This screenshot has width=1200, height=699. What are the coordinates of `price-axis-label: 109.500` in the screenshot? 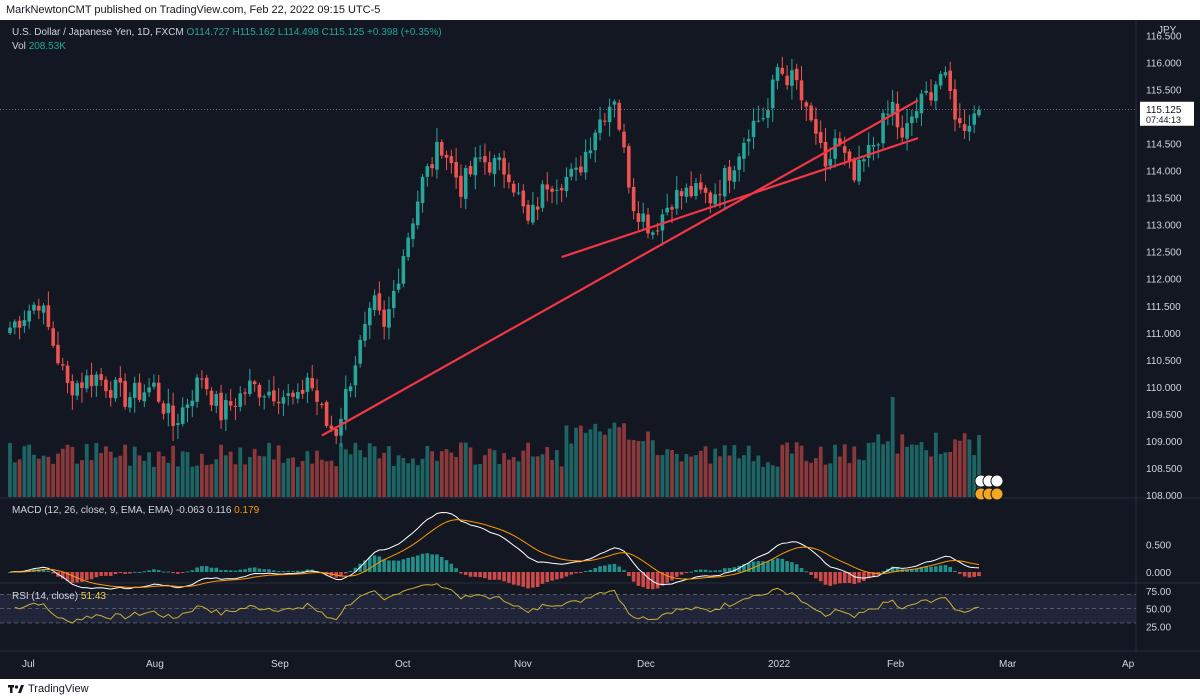 It's located at (1164, 415).